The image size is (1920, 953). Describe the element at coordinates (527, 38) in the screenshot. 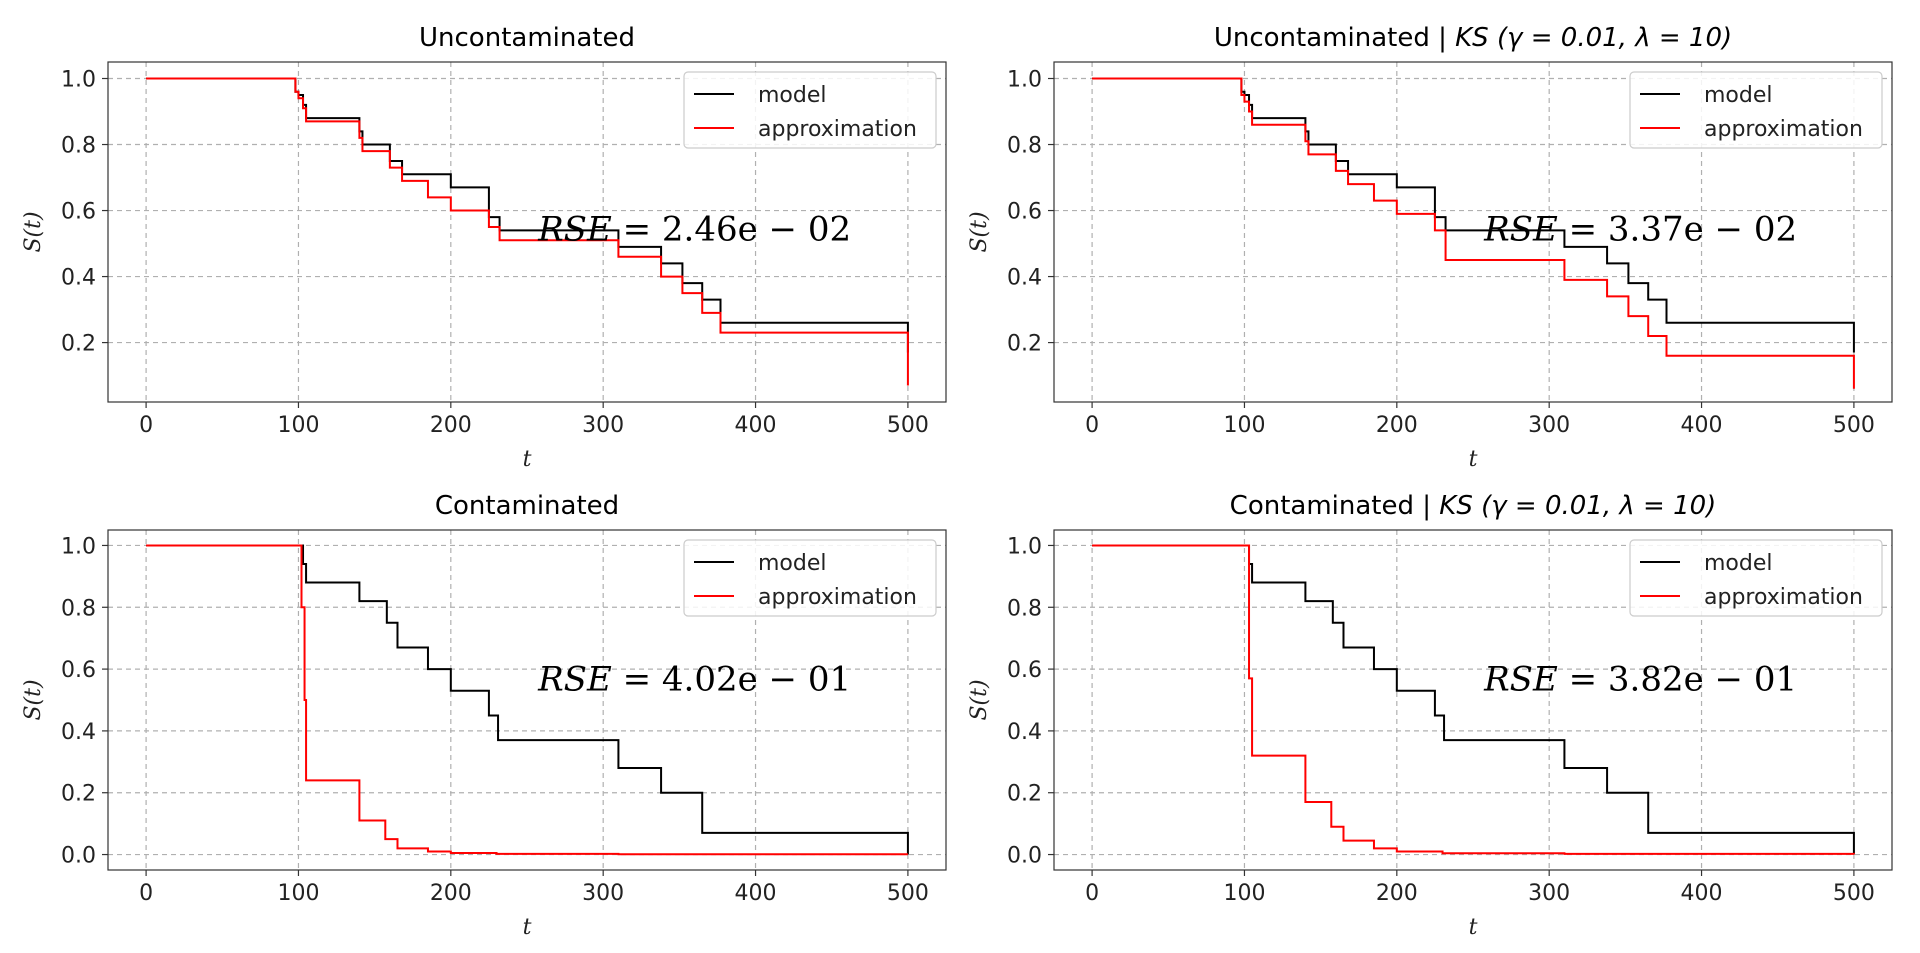

I see `chart-title: Uncontaminated` at that location.